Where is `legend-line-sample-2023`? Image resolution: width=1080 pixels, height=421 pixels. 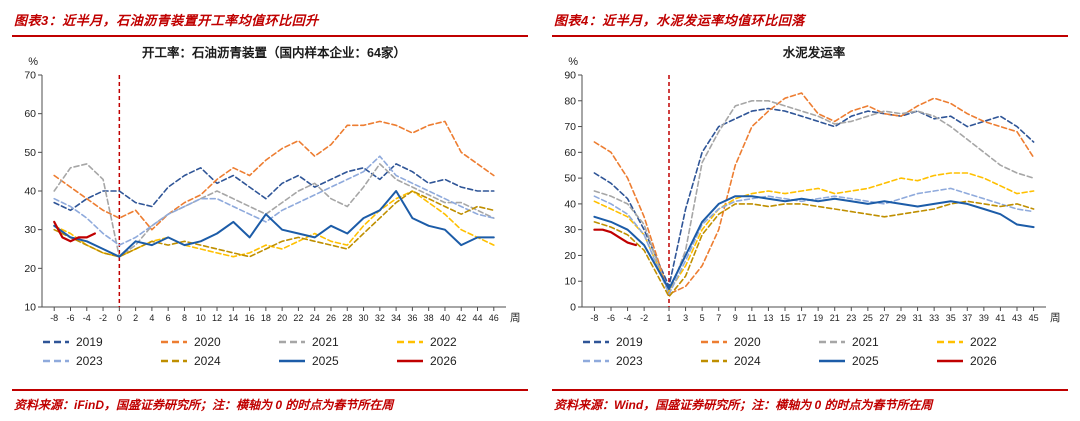 legend-line-sample-2023 is located at coordinates (596, 361).